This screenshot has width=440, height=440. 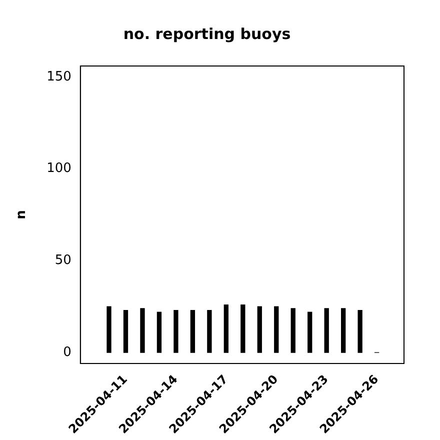 I want to click on y-tick-label: 150, so click(x=59, y=76).